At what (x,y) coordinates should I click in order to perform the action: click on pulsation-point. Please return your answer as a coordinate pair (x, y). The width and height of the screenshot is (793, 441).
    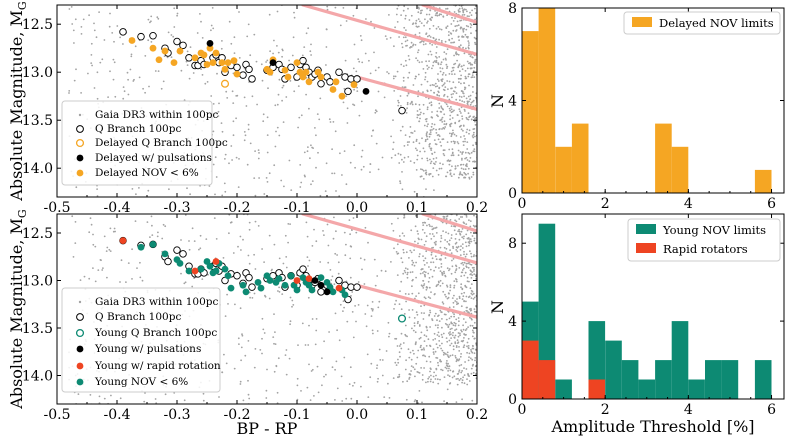
    Looking at the image, I should click on (366, 91).